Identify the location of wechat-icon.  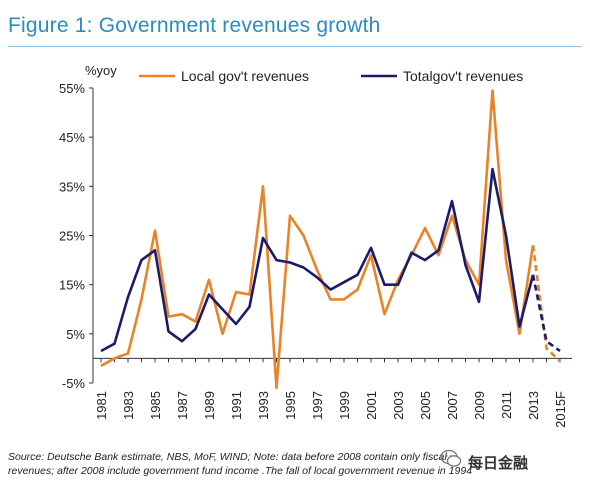
(451, 458).